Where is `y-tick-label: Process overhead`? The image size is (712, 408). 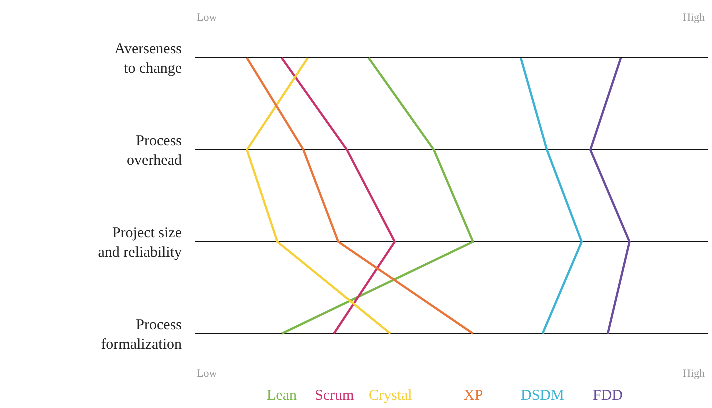 y-tick-label: Process overhead is located at coordinates (154, 152).